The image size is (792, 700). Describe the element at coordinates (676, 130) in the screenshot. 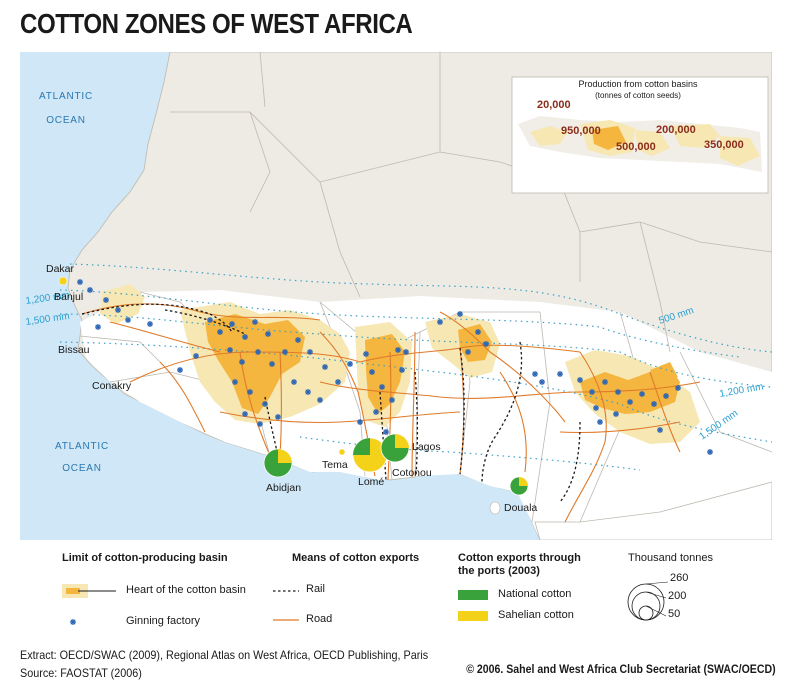

I see `inset-value: 200,000` at that location.